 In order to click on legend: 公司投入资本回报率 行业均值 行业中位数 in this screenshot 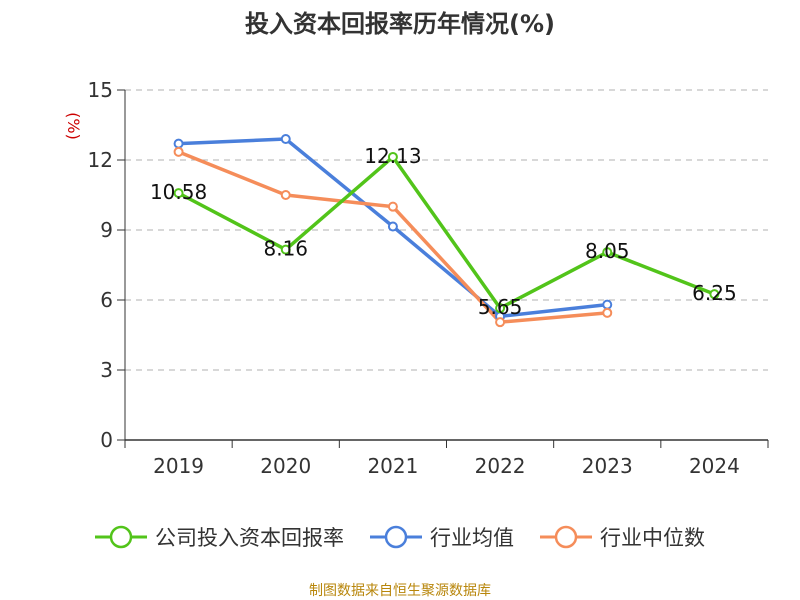, I will do `click(400, 537)`.